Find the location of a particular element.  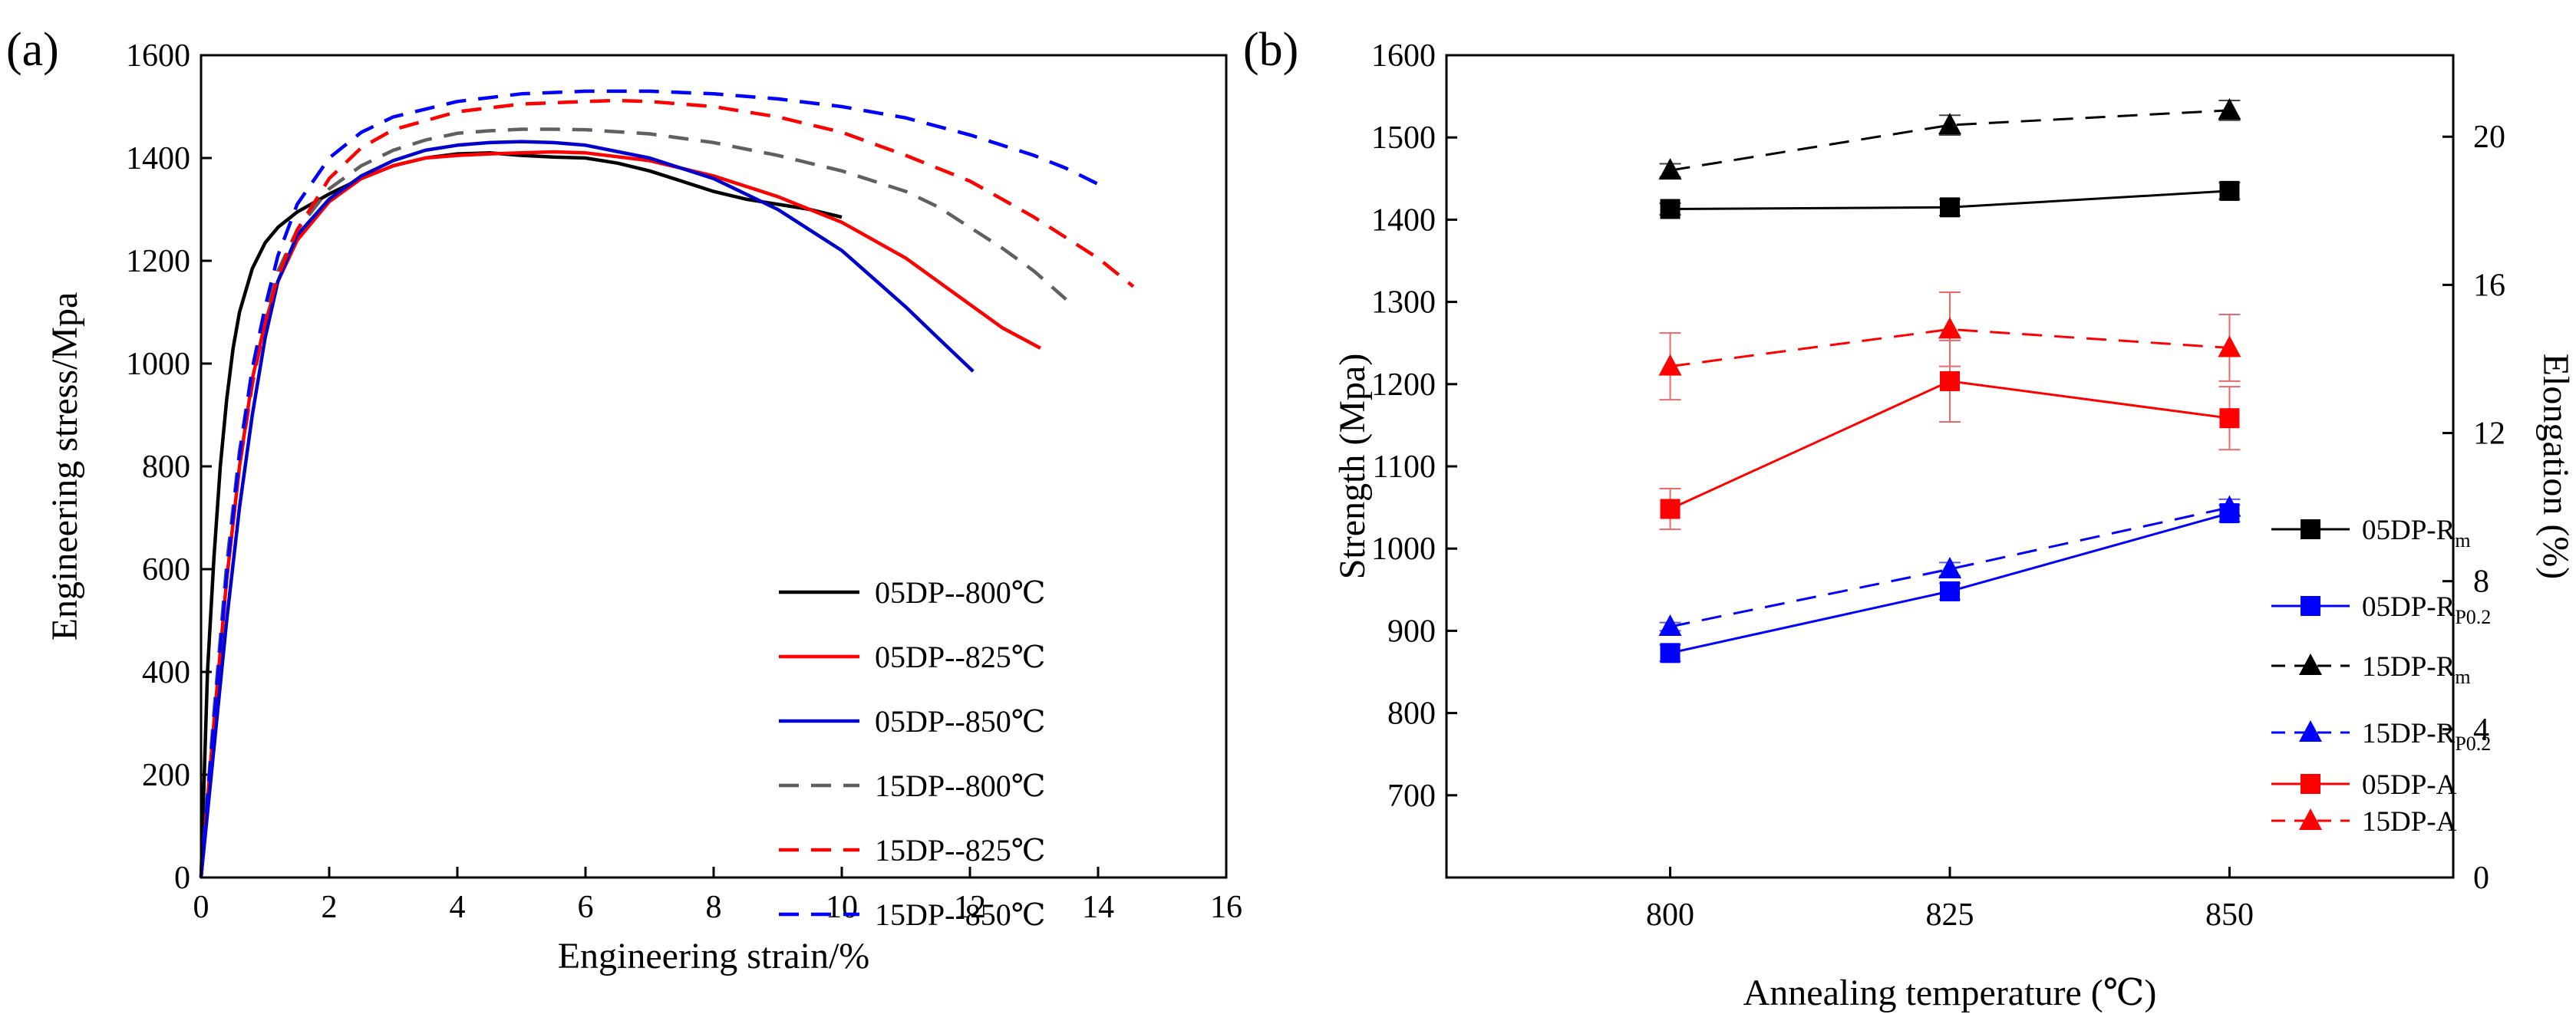

legend-marker-05dp-a is located at coordinates (2310, 784).